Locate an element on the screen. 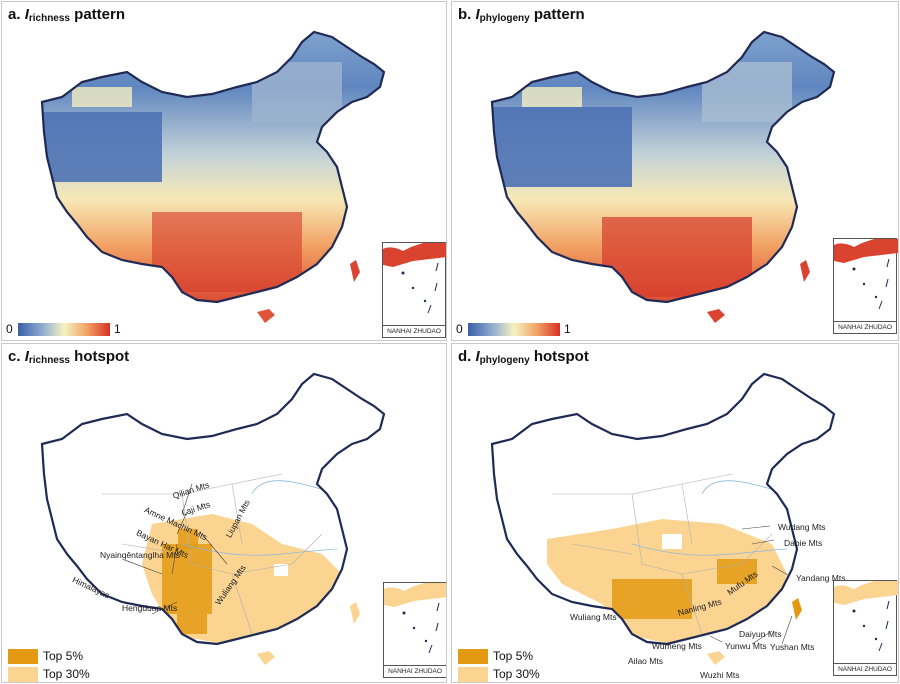 The width and height of the screenshot is (900, 684). mountain-label: Daiyun Mts is located at coordinates (760, 634).